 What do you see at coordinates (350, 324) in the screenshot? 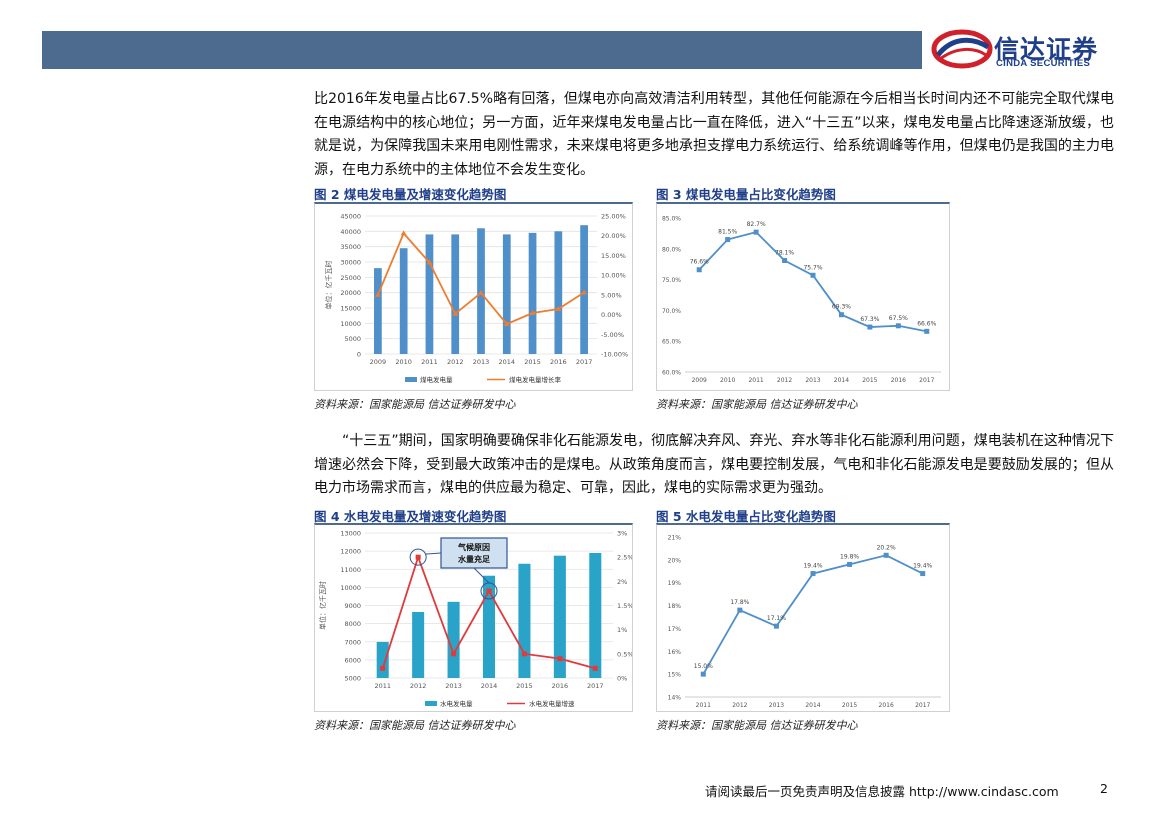
I see `y-tick-label: 10000` at bounding box center [350, 324].